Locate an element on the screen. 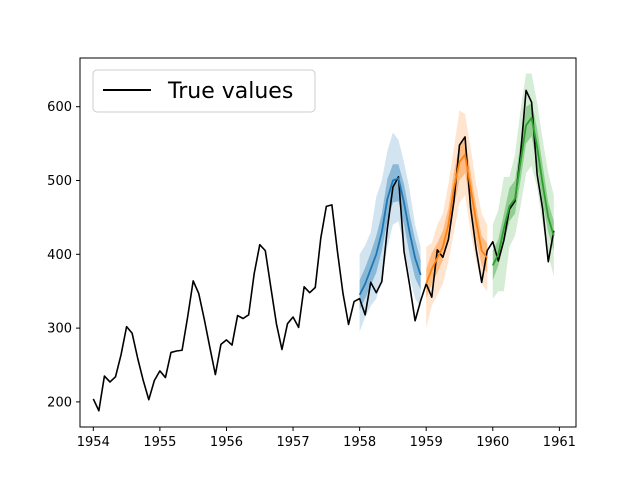 Image resolution: width=640 pixels, height=484 pixels. x-tick-label: 1955 is located at coordinates (159, 442).